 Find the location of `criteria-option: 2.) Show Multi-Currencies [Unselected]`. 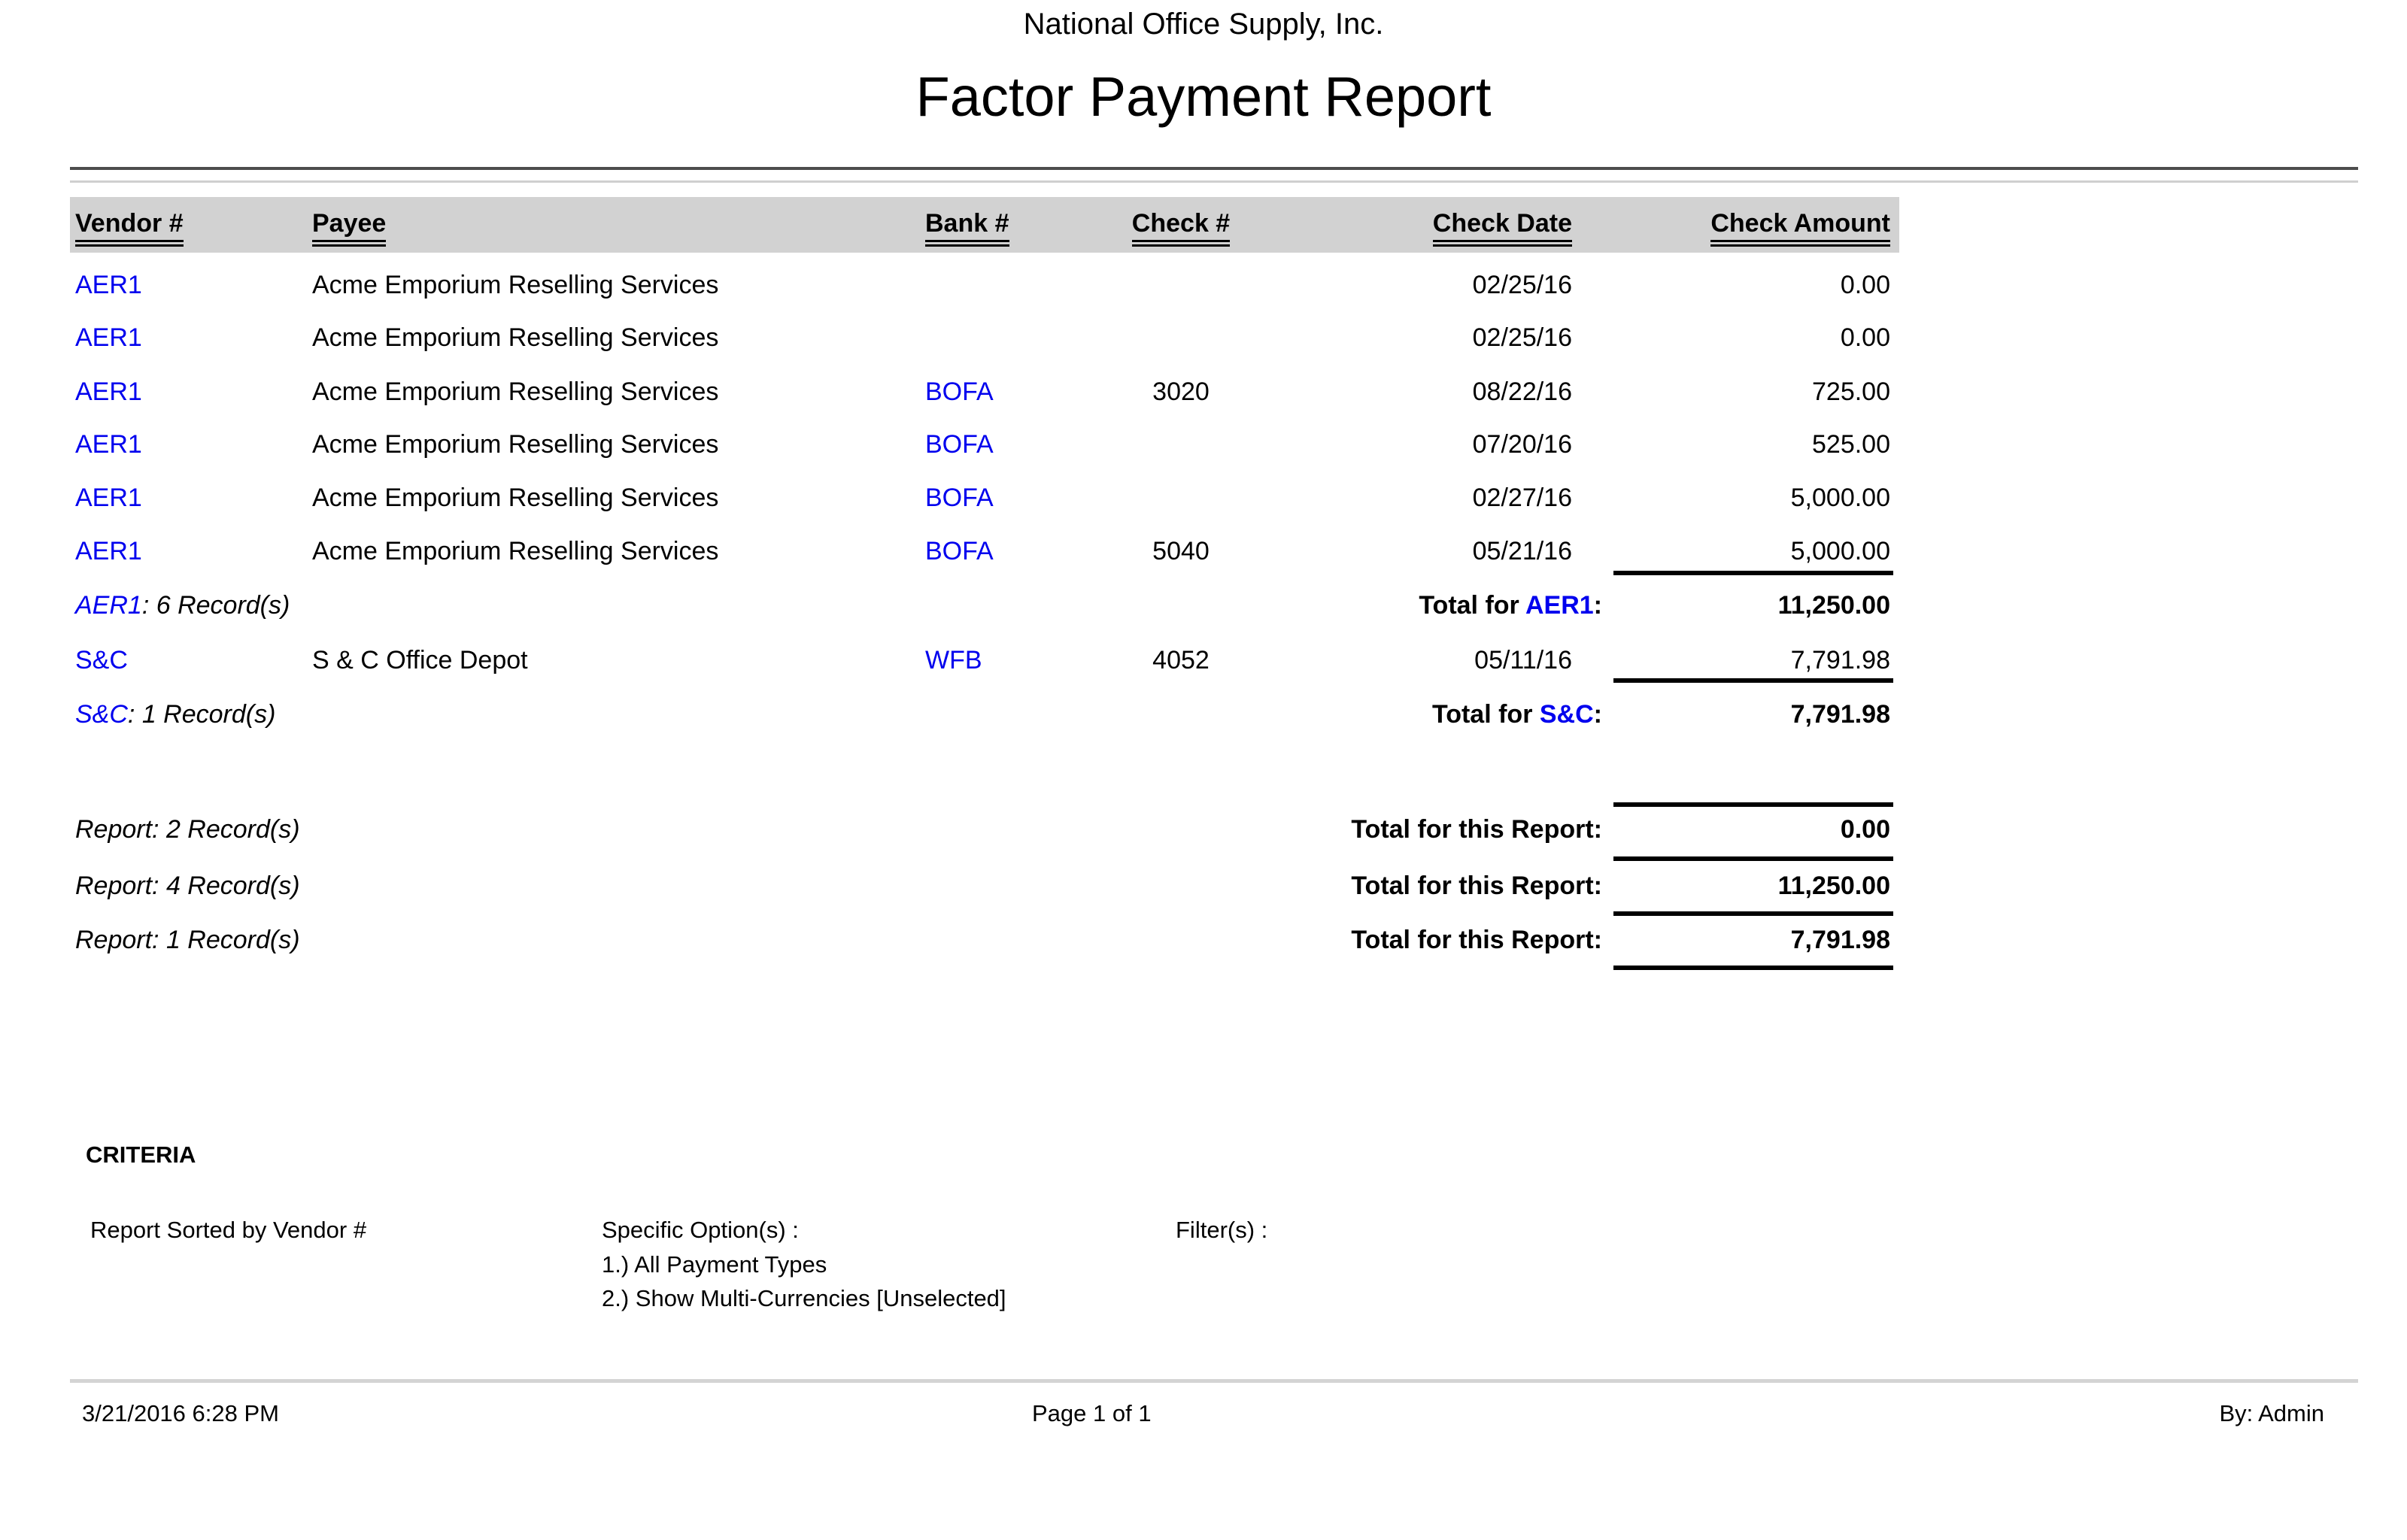

criteria-option: 2.) Show Multi-Currencies [Unselected] is located at coordinates (804, 1298).